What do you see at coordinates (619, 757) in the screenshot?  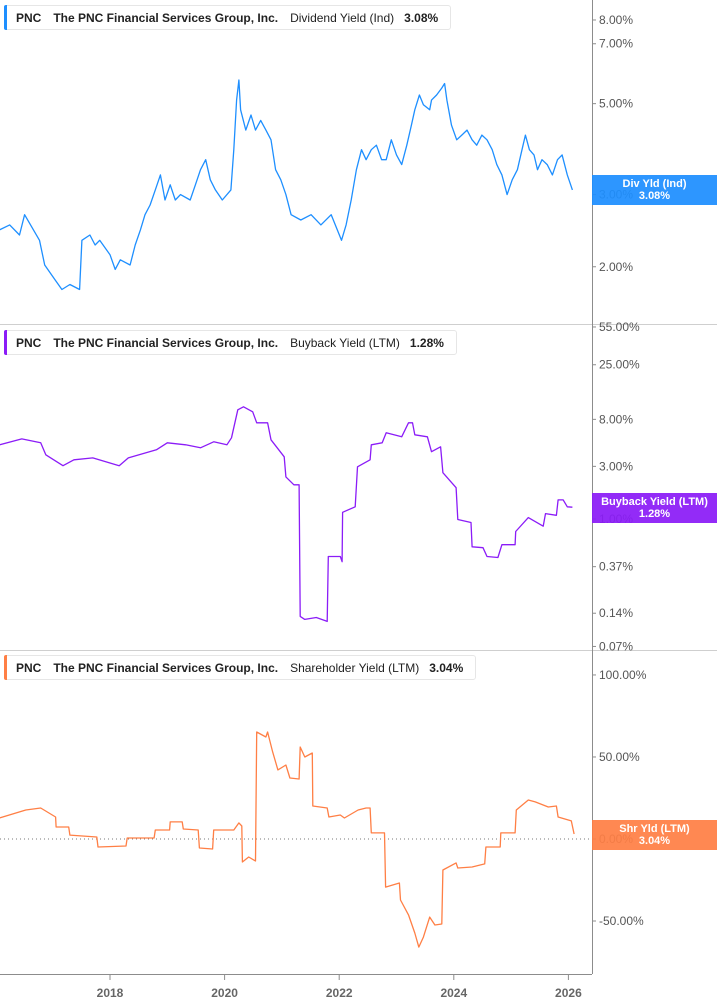 I see `y-tick-label: 50.00%` at bounding box center [619, 757].